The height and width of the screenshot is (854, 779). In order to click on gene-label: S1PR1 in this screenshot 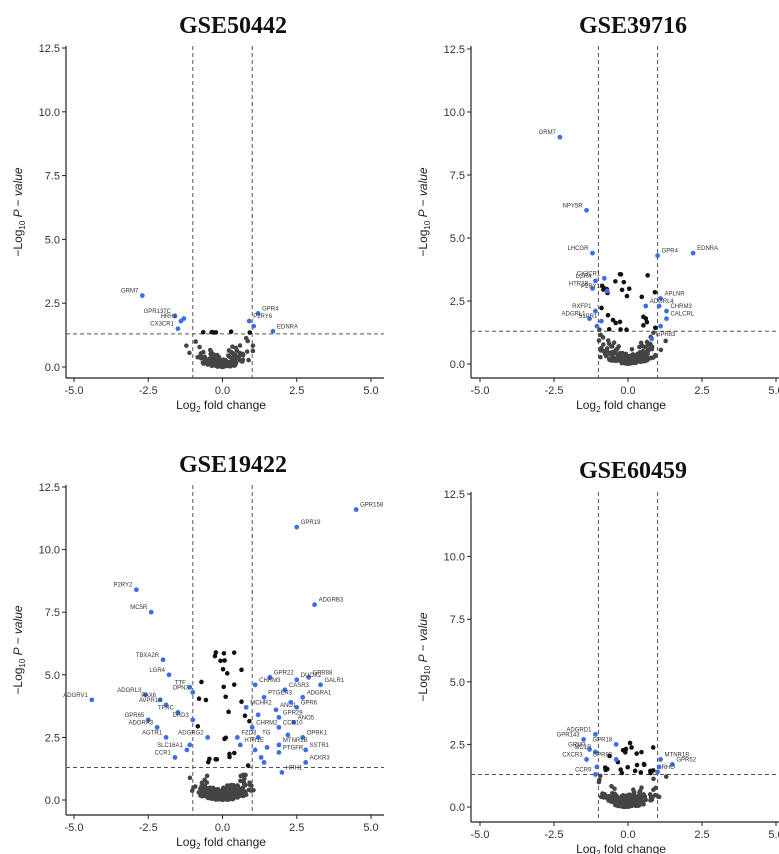, I will do `click(588, 317)`.